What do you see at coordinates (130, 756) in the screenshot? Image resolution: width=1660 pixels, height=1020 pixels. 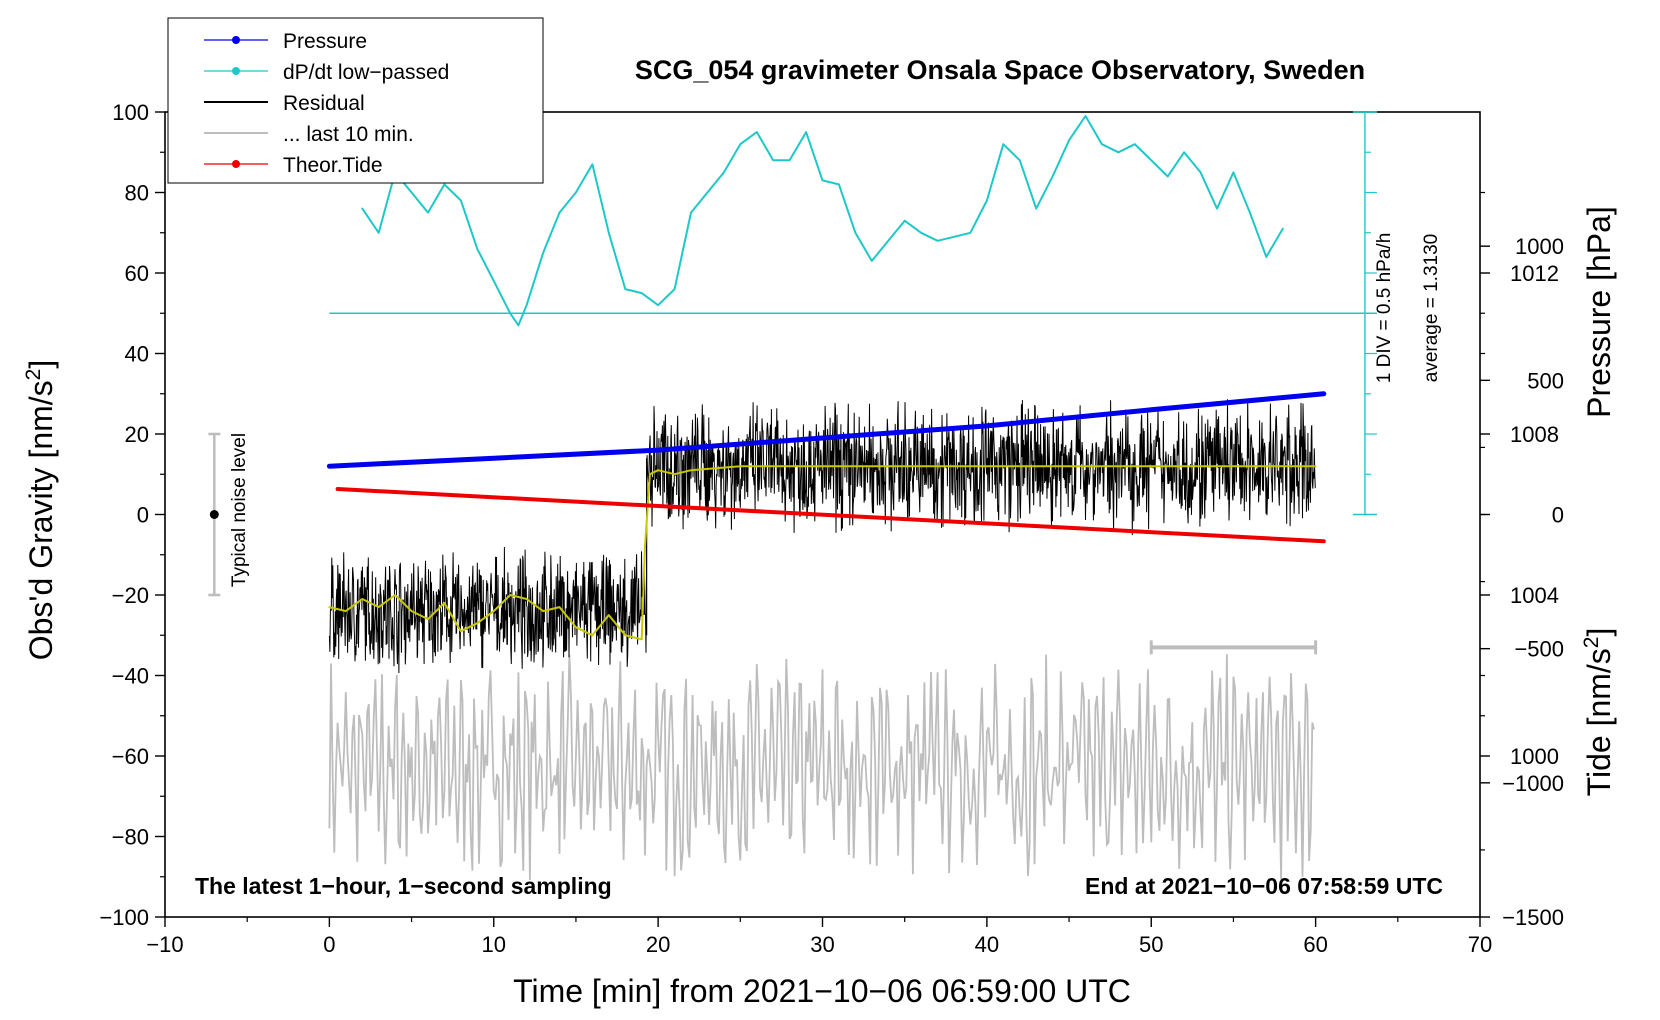 I see `y-tick-label: −60` at bounding box center [130, 756].